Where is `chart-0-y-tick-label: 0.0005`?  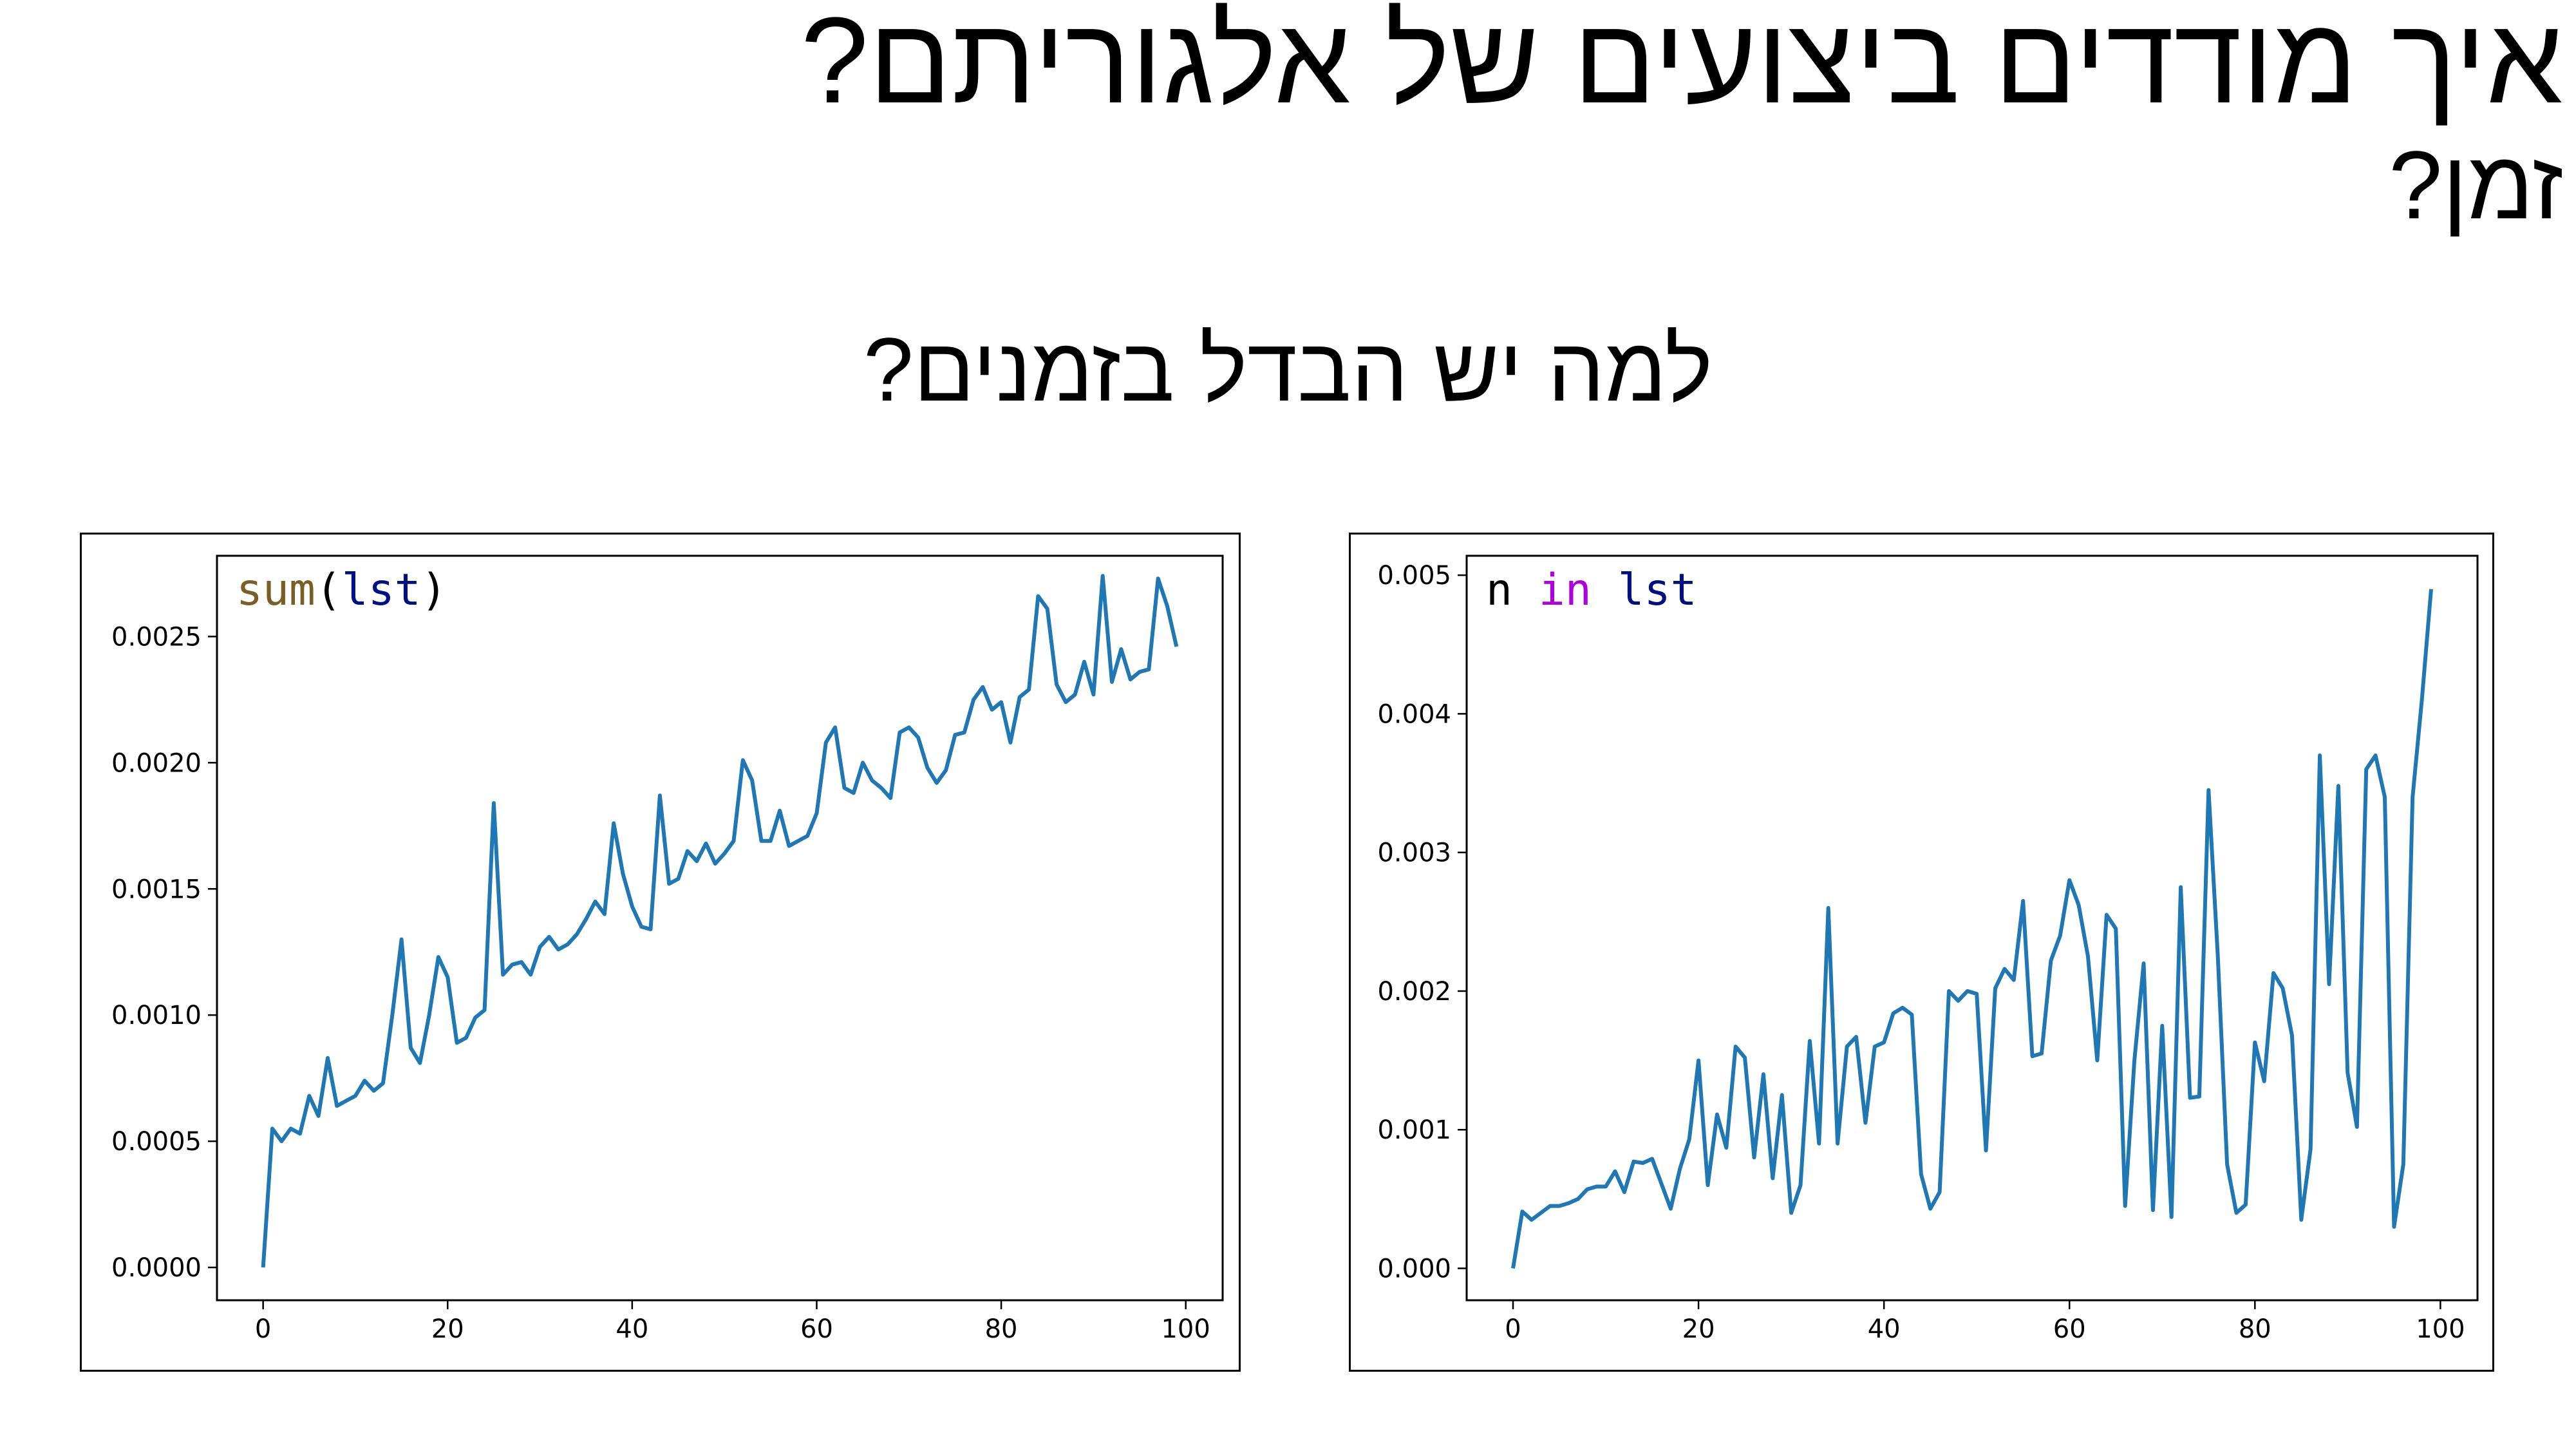 chart-0-y-tick-label: 0.0005 is located at coordinates (156, 1142).